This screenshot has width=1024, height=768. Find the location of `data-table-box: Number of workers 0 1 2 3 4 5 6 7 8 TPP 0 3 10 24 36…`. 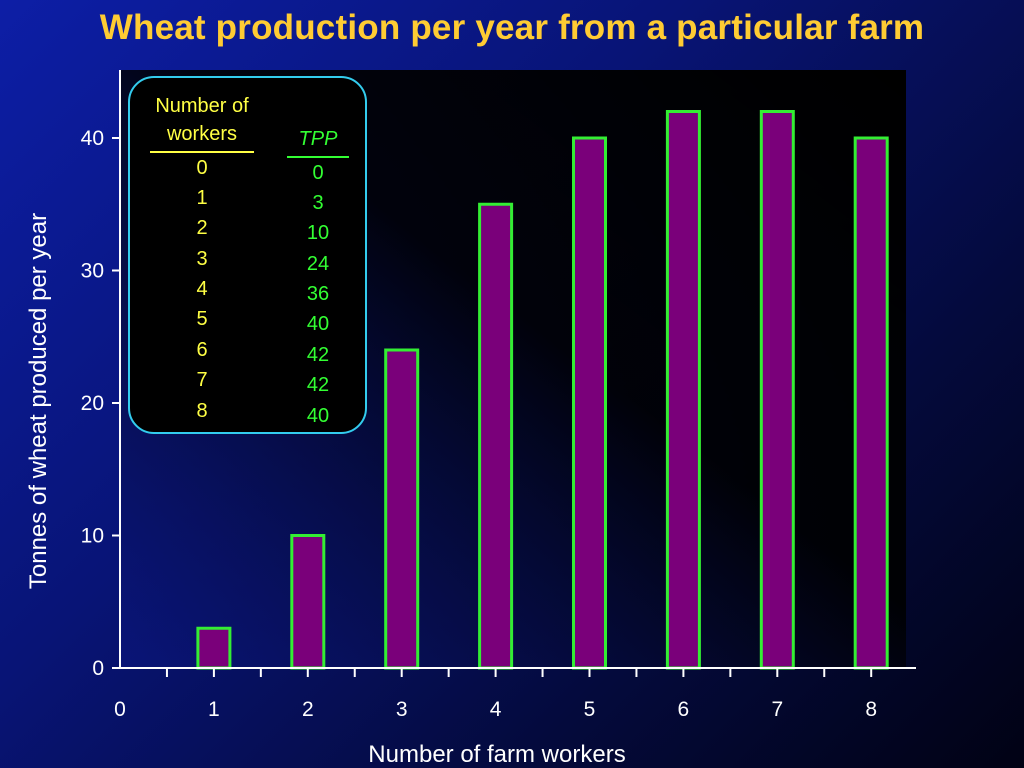

data-table-box: Number of workers 0 1 2 3 4 5 6 7 8 TPP 0 3 10 24 36… is located at coordinates (247, 255).